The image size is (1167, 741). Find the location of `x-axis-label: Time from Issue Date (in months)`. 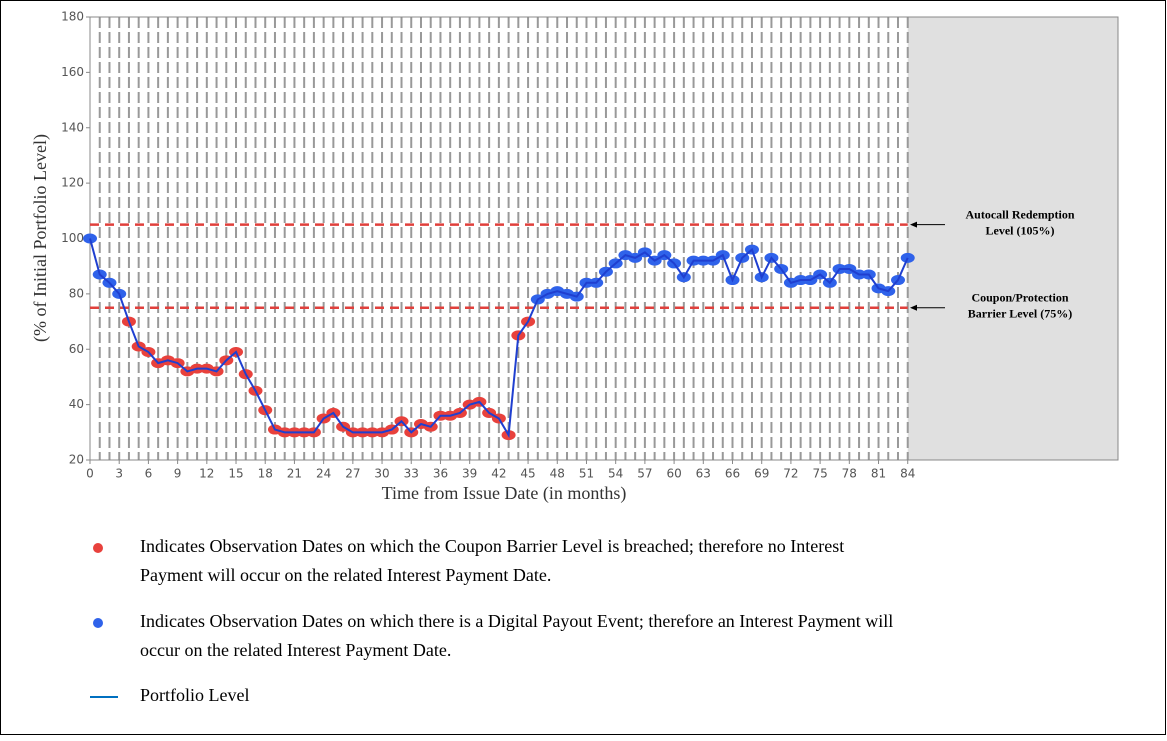

x-axis-label: Time from Issue Date (in months) is located at coordinates (504, 493).